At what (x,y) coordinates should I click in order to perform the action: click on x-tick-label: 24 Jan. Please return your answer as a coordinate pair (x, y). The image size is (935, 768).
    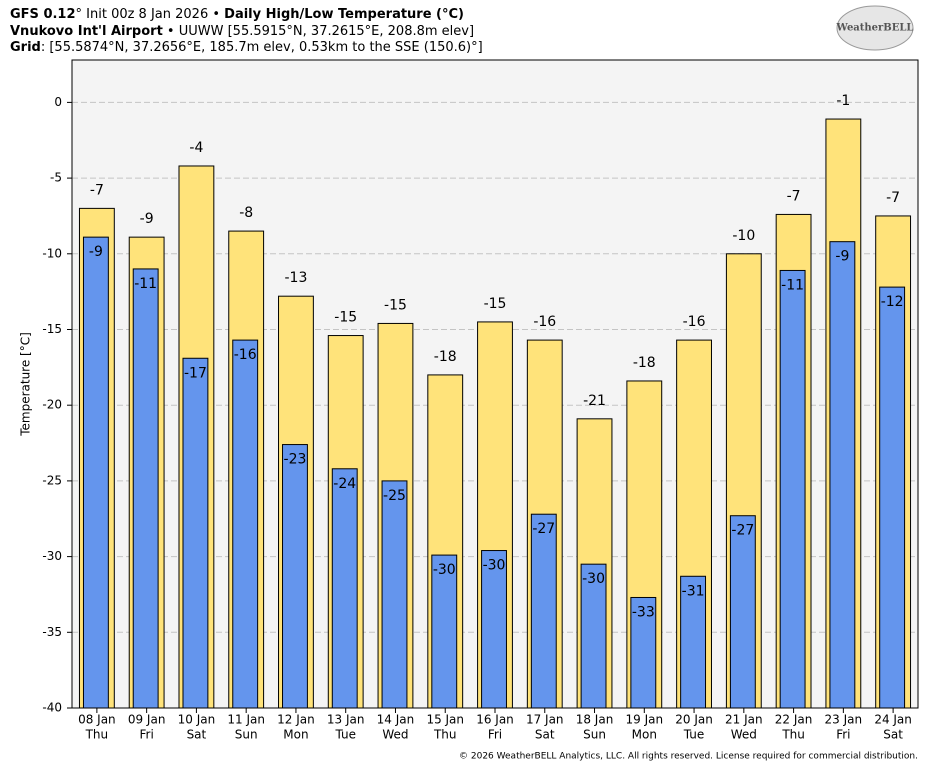
    Looking at the image, I should click on (893, 720).